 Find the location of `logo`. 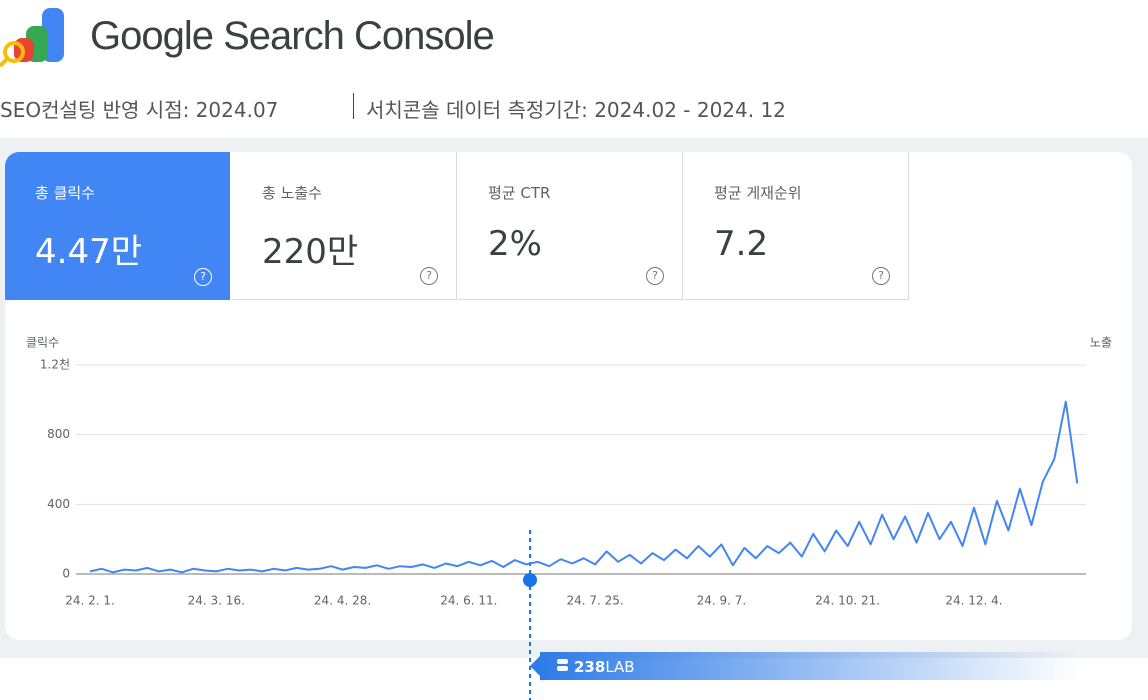

logo is located at coordinates (32, 38).